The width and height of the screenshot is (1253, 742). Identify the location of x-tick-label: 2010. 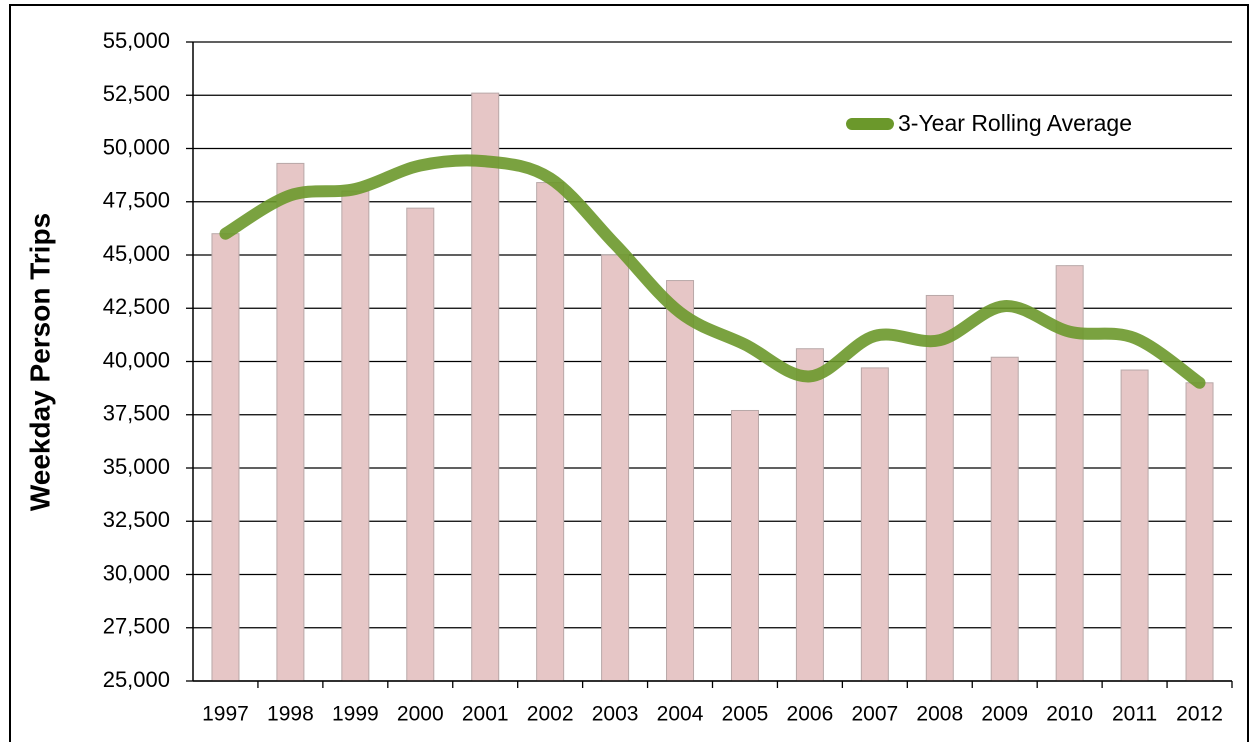
(1069, 714).